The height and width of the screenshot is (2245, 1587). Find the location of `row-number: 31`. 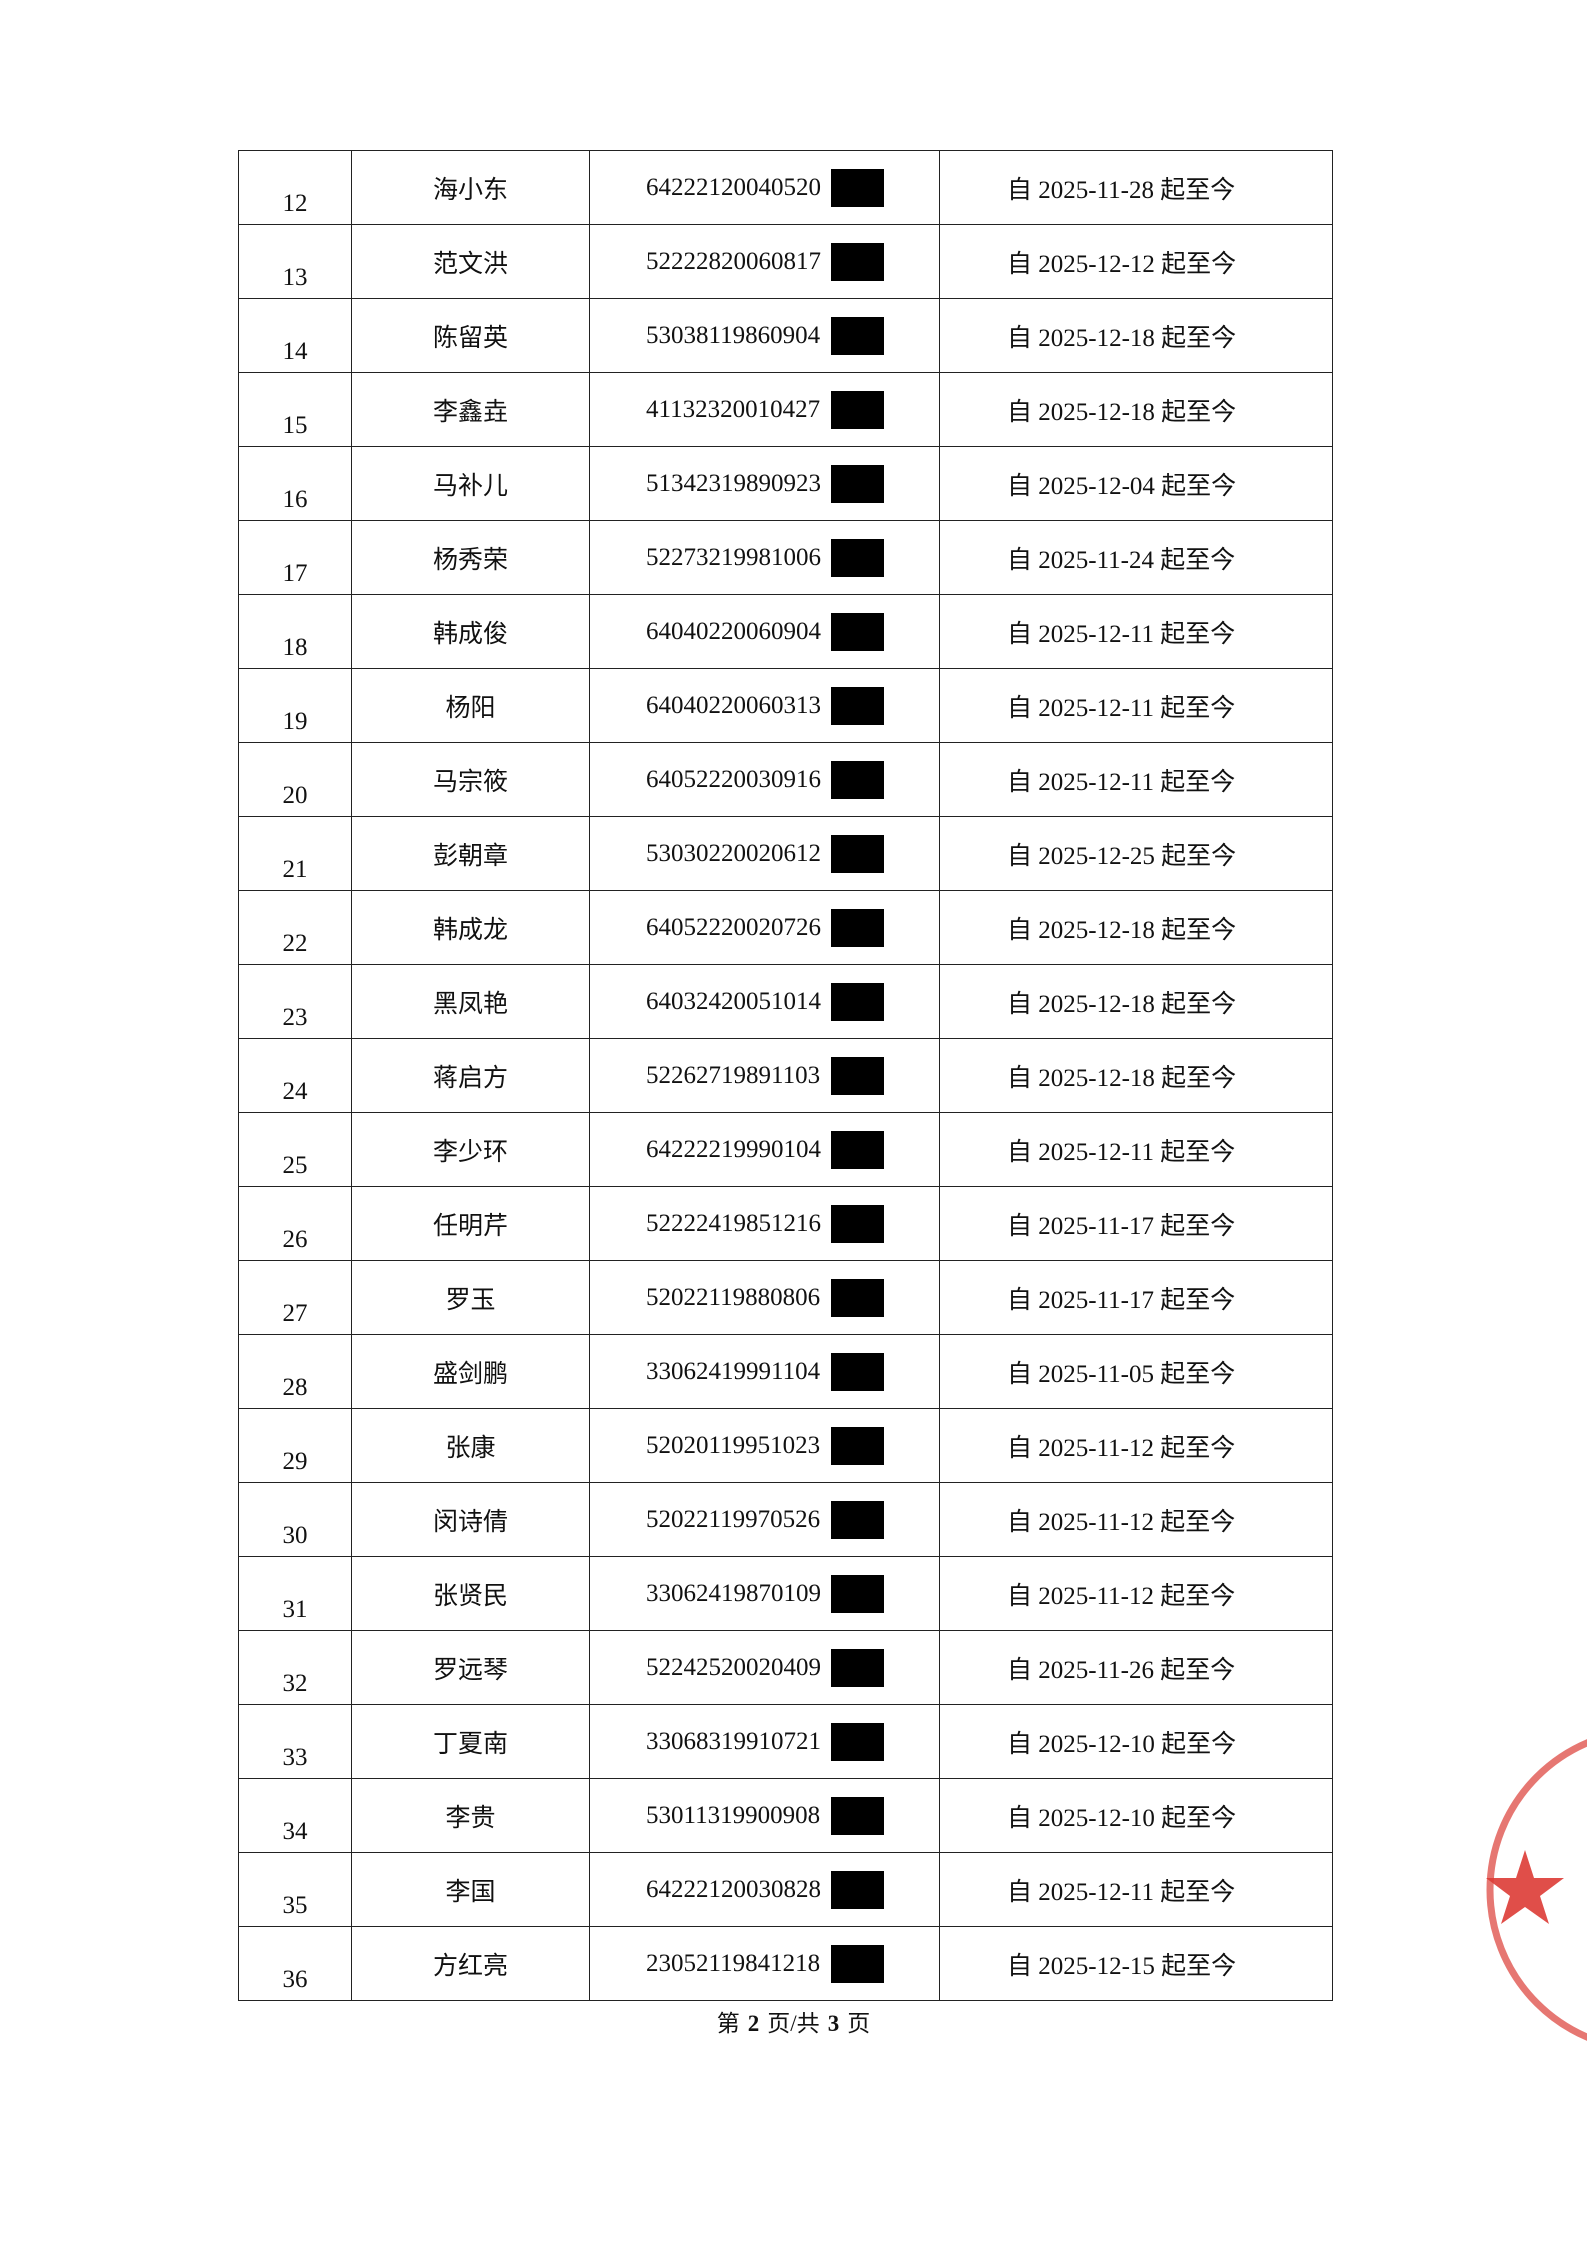

row-number: 31 is located at coordinates (295, 1609).